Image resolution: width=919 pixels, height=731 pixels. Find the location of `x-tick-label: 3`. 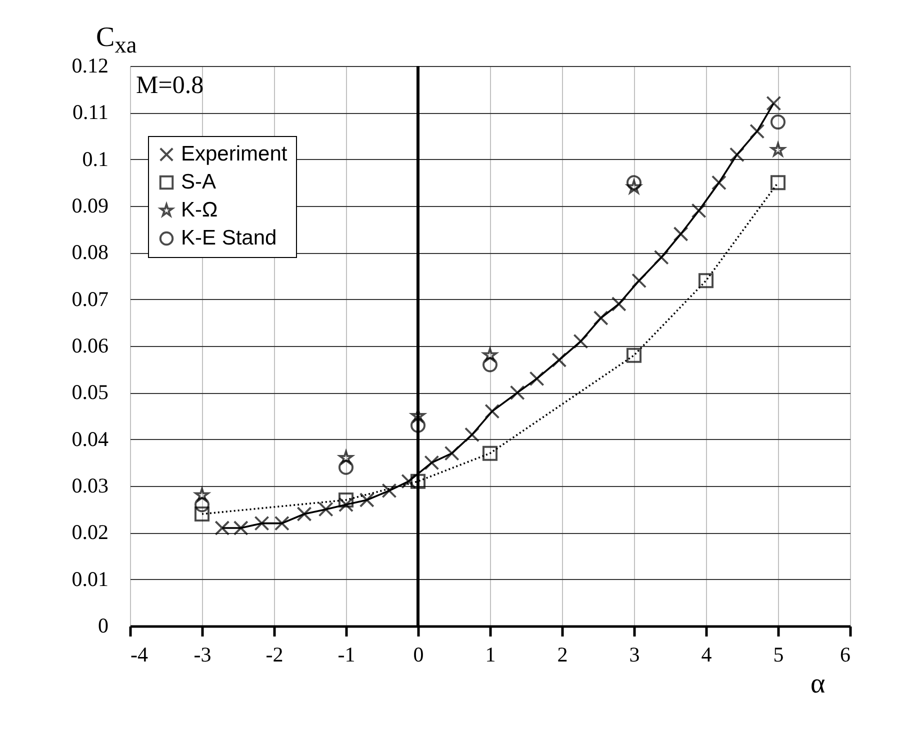

x-tick-label: 3 is located at coordinates (634, 654).